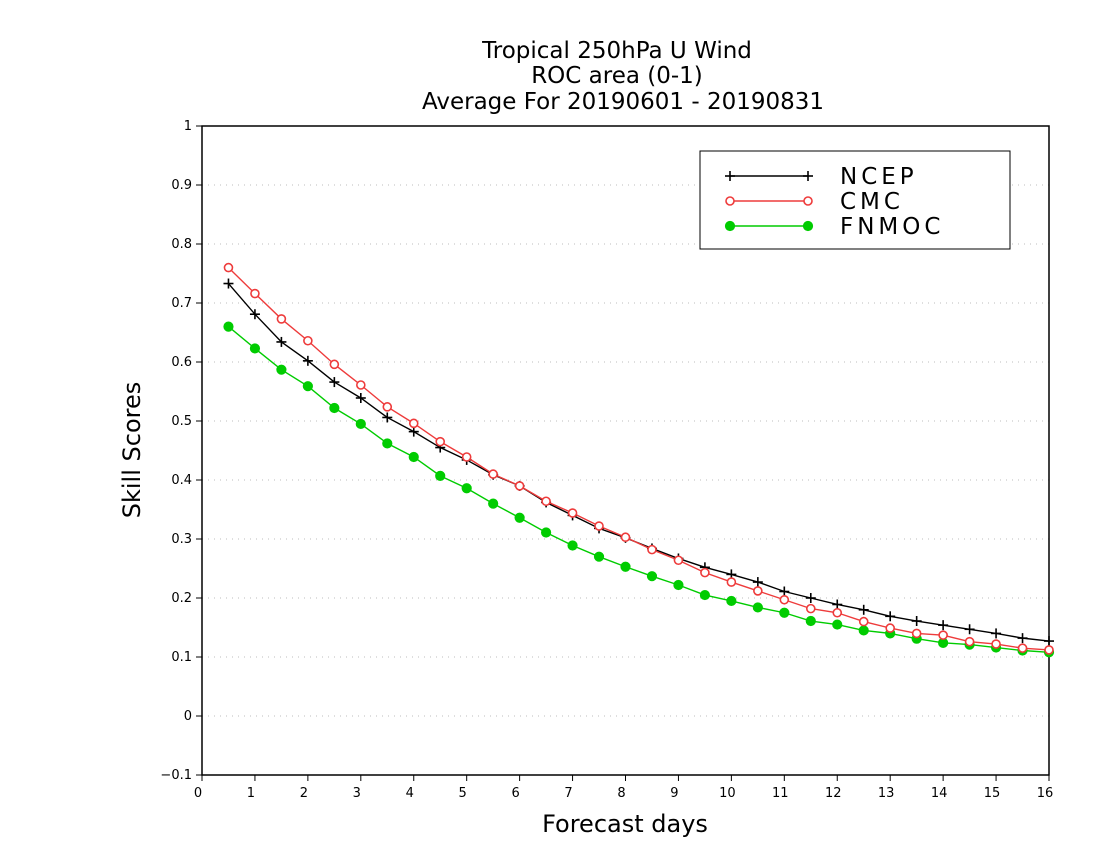 The image size is (1100, 850). What do you see at coordinates (463, 793) in the screenshot?
I see `x-tick-label: 5` at bounding box center [463, 793].